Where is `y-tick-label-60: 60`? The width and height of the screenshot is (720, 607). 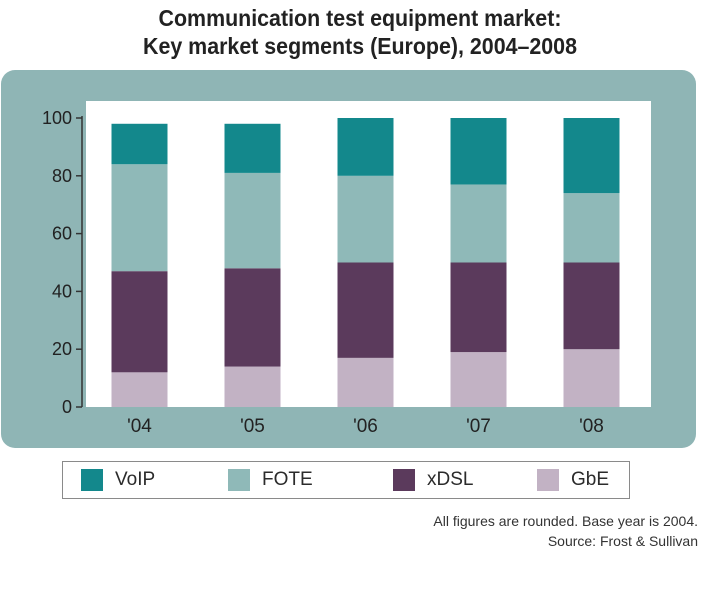 y-tick-label-60: 60 is located at coordinates (62, 234).